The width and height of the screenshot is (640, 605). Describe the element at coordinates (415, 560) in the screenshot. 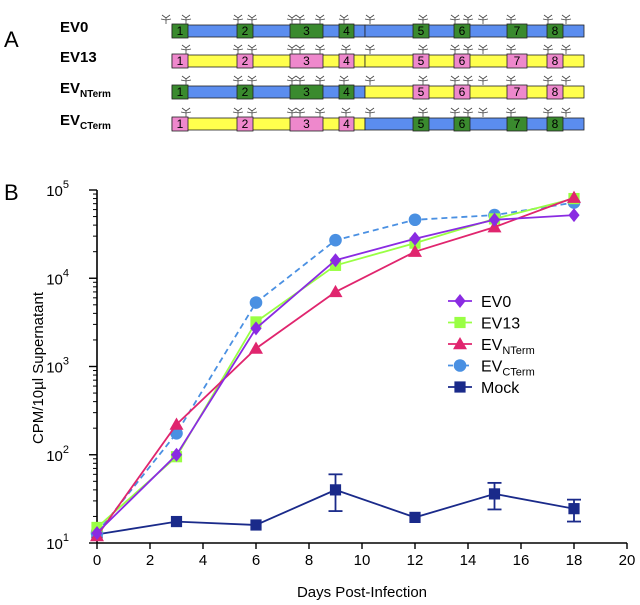

I see `x-tick-label: 12` at that location.